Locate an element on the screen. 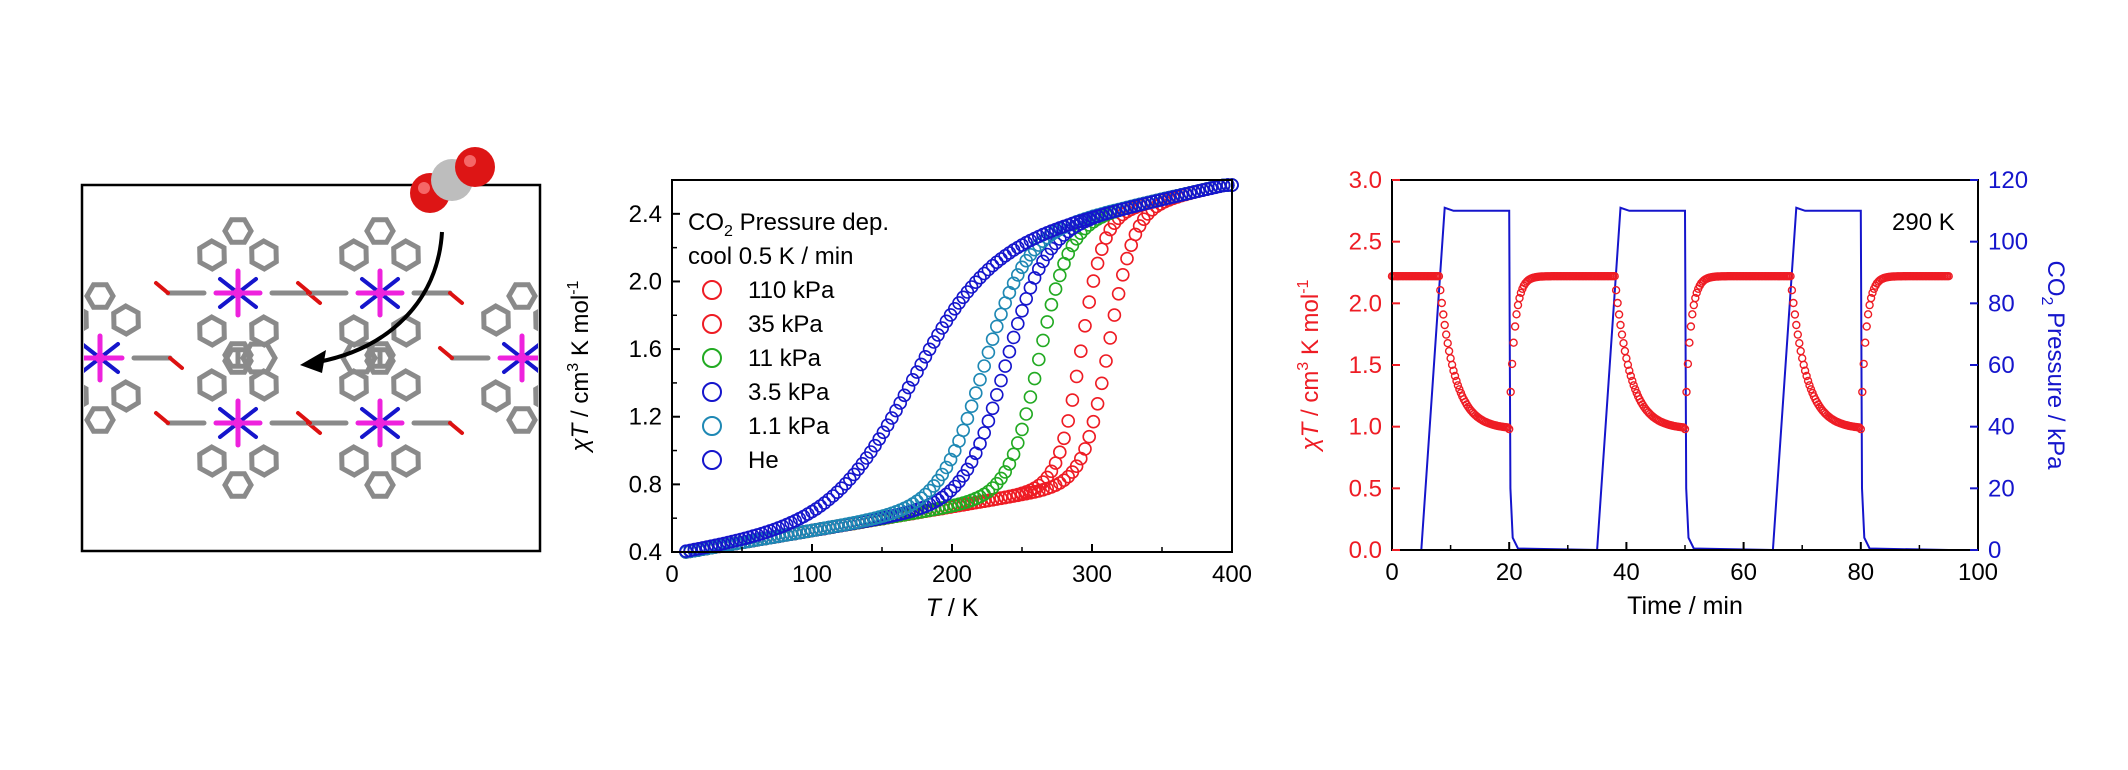 This screenshot has width=2128, height=770. c1-legend-item: 11 kPa is located at coordinates (762, 358).